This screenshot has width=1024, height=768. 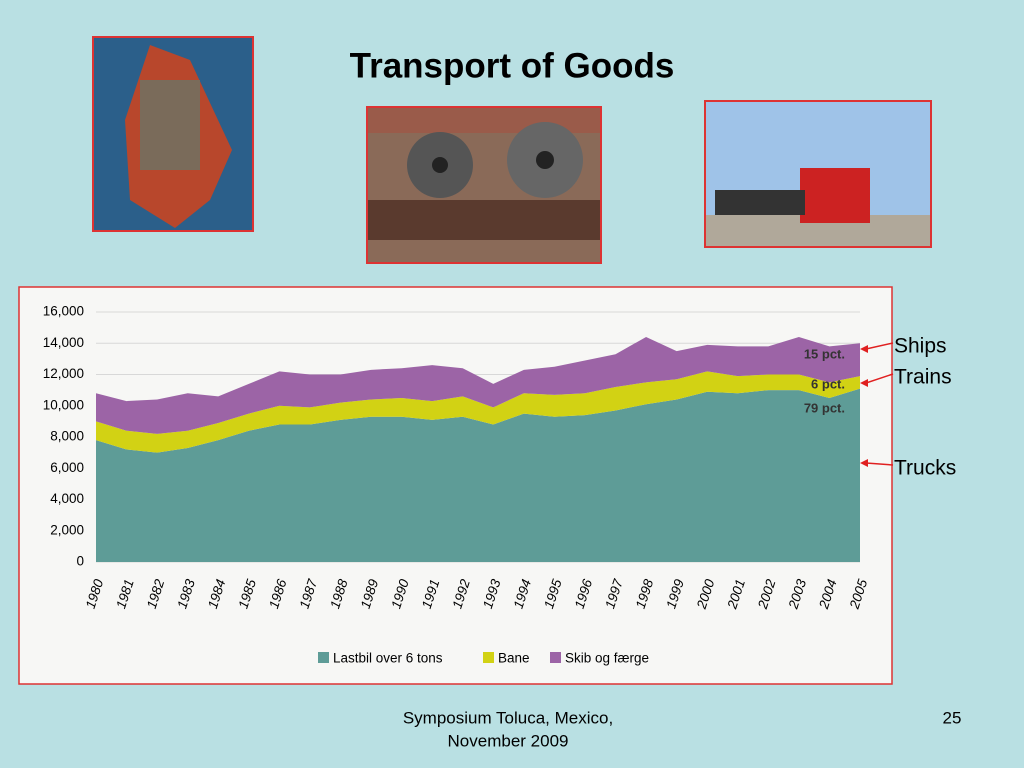 I want to click on arrow-label: Ships, so click(x=920, y=346).